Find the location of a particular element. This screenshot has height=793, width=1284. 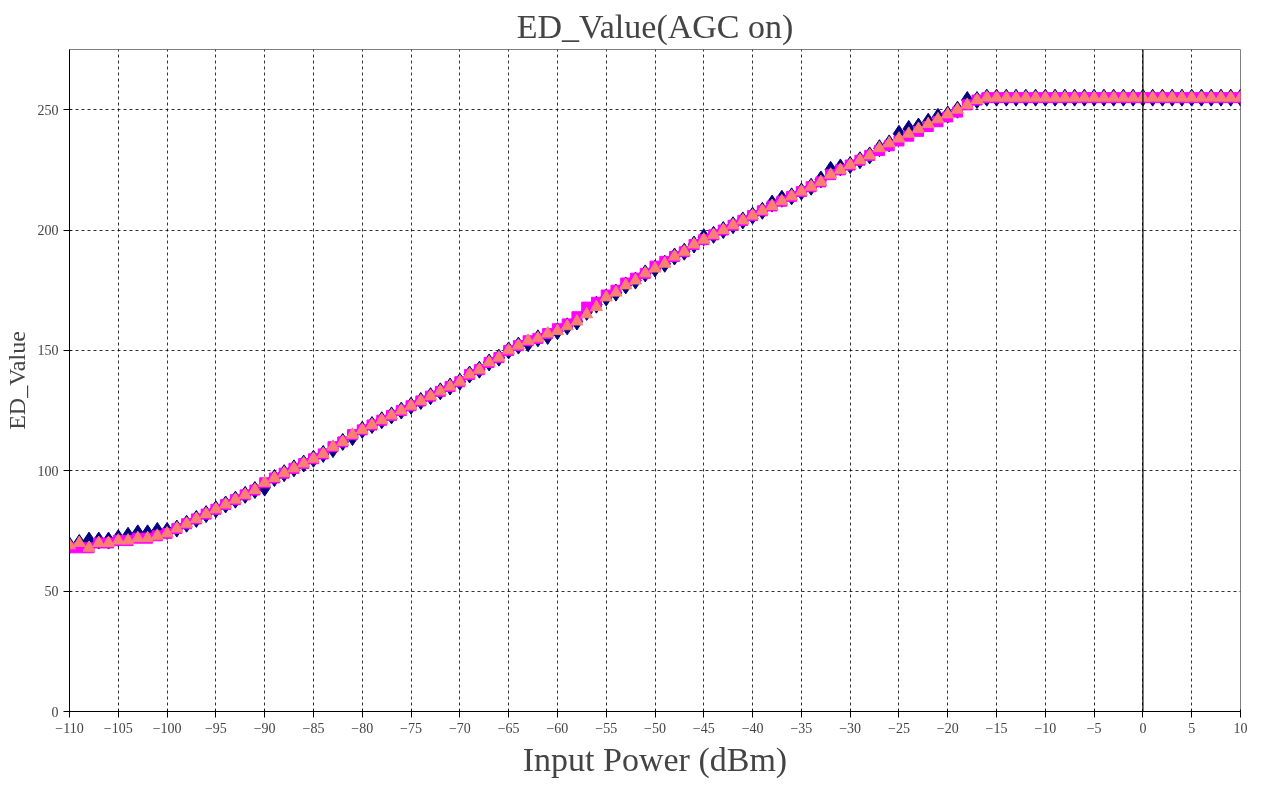

x-tick-label: −105 is located at coordinates (118, 728).